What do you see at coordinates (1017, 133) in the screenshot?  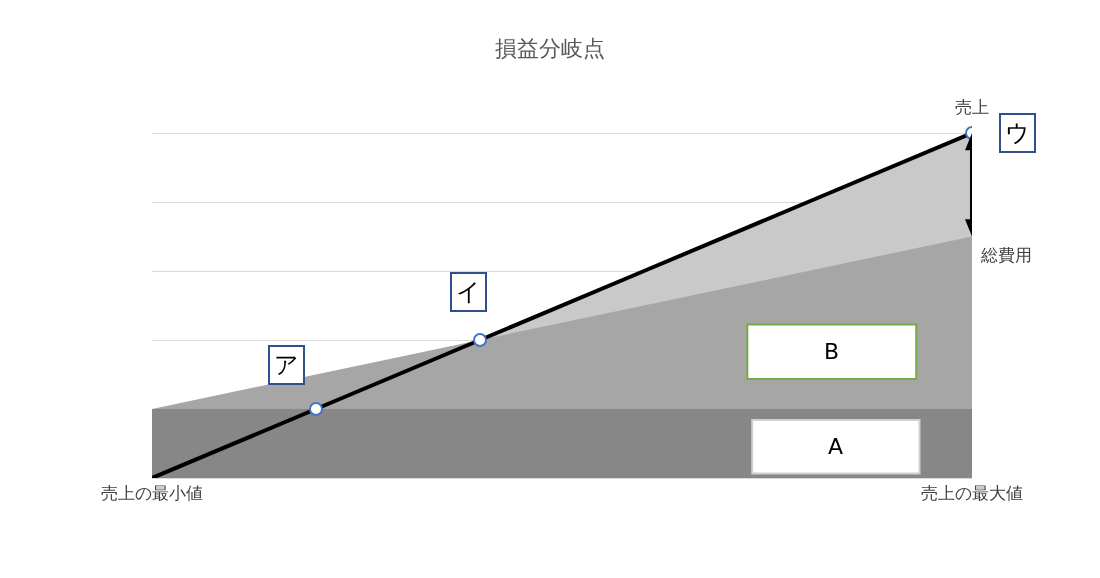 I see `text: ウ` at bounding box center [1017, 133].